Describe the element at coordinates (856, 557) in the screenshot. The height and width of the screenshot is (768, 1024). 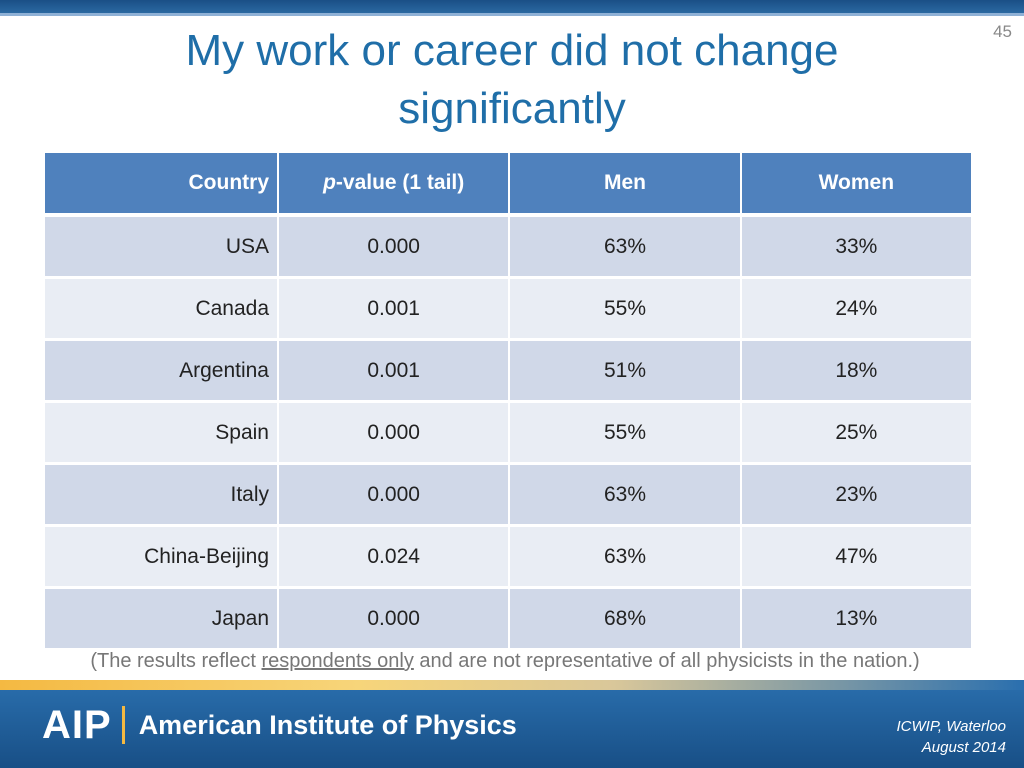
I see `cell-women: 47%` at that location.